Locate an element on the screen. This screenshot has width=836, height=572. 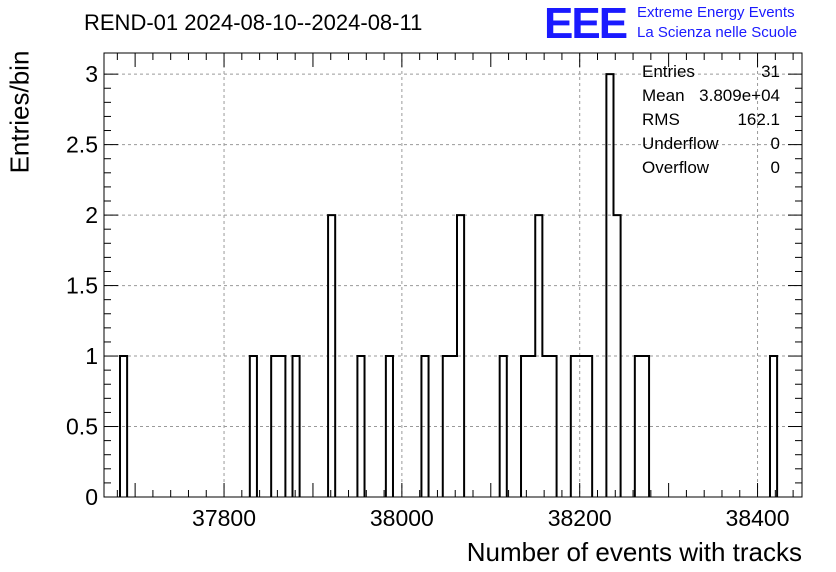
x-tick-label: 38200 is located at coordinates (580, 518).